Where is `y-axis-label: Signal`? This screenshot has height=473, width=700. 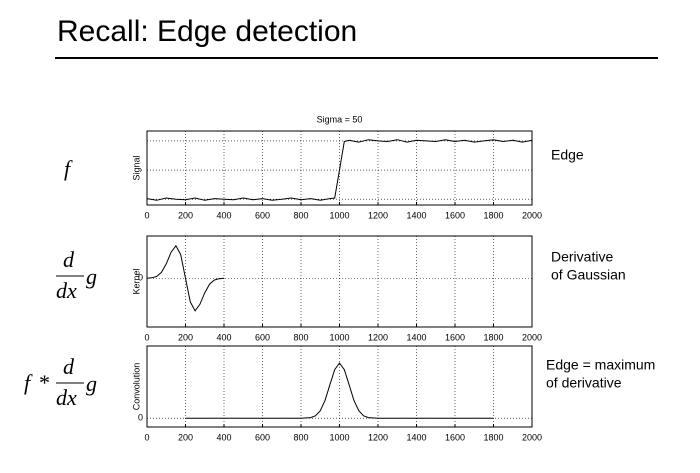
y-axis-label: Signal is located at coordinates (136, 167).